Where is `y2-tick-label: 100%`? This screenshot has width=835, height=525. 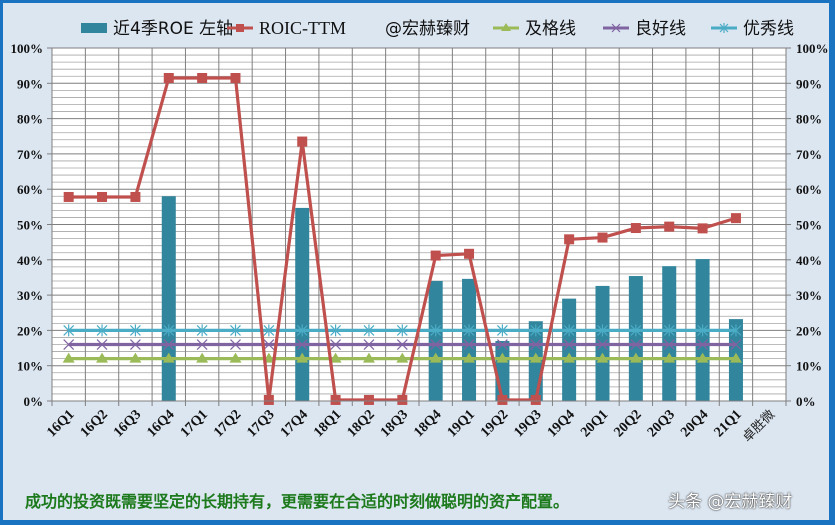
y2-tick-label: 100% is located at coordinates (812, 48).